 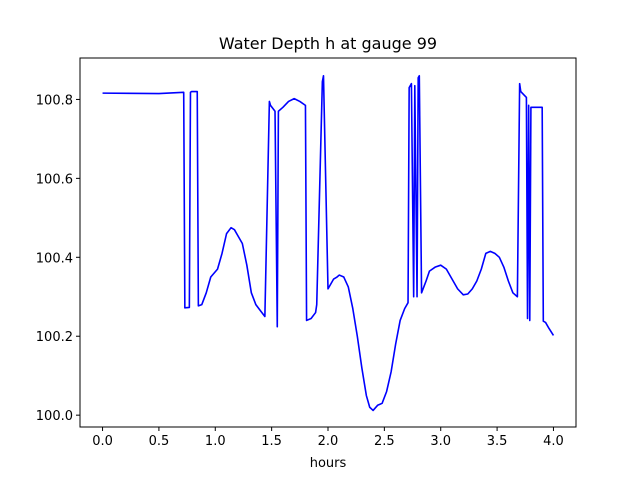 I want to click on y-axis-ticks: 100.0 100.2 100.4 100.6 100.8, so click(x=58, y=258).